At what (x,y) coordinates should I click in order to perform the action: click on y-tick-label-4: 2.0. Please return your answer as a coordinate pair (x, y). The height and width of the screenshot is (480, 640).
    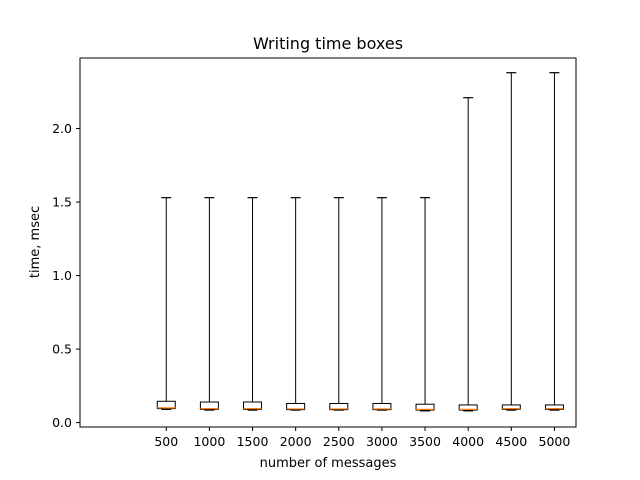
    Looking at the image, I should click on (62, 128).